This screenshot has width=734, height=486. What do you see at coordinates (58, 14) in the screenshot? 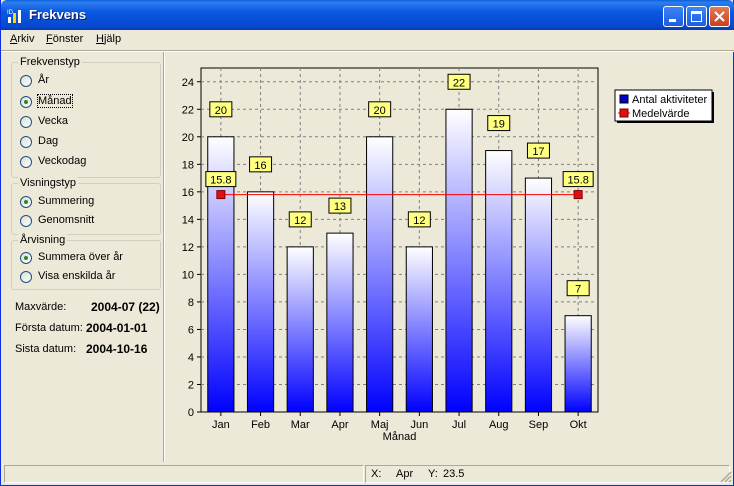
I see `window-title: Frekvens` at bounding box center [58, 14].